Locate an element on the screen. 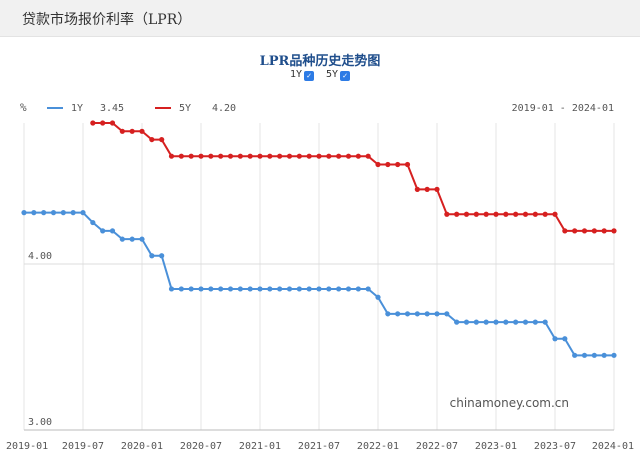  x-tick-label: 2020-07 is located at coordinates (201, 446).